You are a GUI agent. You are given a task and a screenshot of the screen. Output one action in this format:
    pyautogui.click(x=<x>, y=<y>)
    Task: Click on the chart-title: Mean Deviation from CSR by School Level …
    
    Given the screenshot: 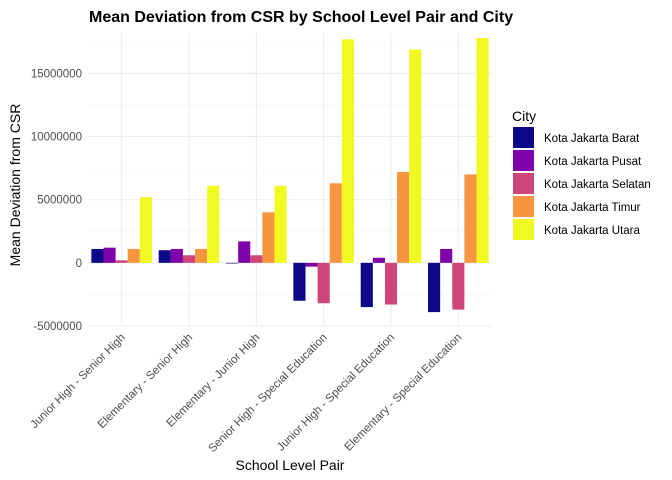 What is the action you would take?
    pyautogui.click(x=301, y=17)
    